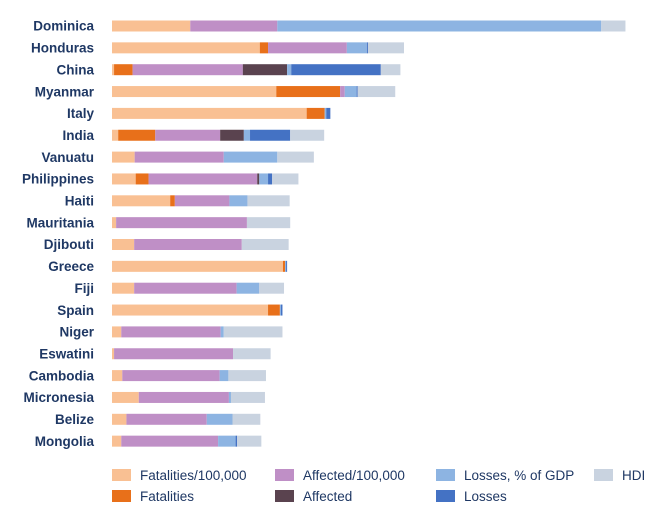 This screenshot has height=521, width=672. I want to click on bar-vanuatu-losses-of-gdp, so click(250, 157).